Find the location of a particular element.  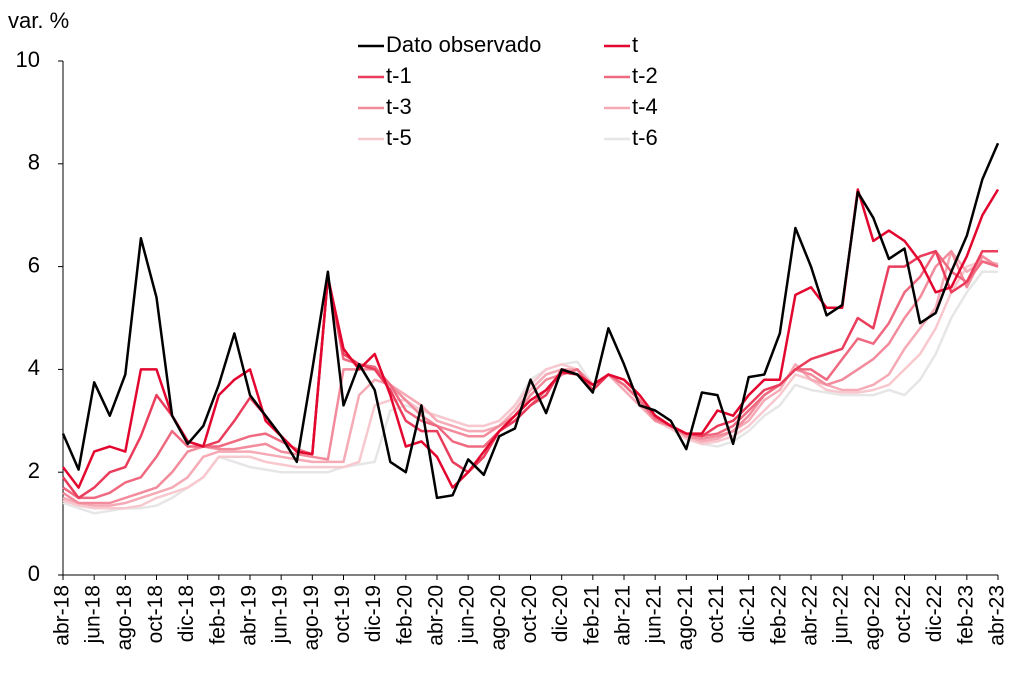

x-tick-label: jun-19 is located at coordinates (280, 614).